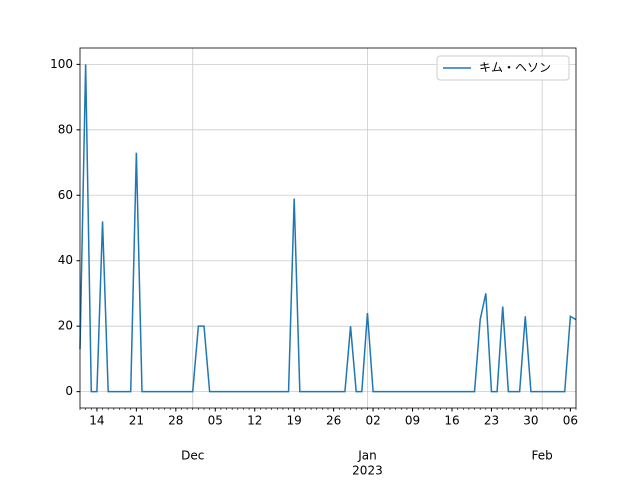 The width and height of the screenshot is (640, 480). Describe the element at coordinates (451, 421) in the screenshot. I see `x-tick-label: 16` at that location.